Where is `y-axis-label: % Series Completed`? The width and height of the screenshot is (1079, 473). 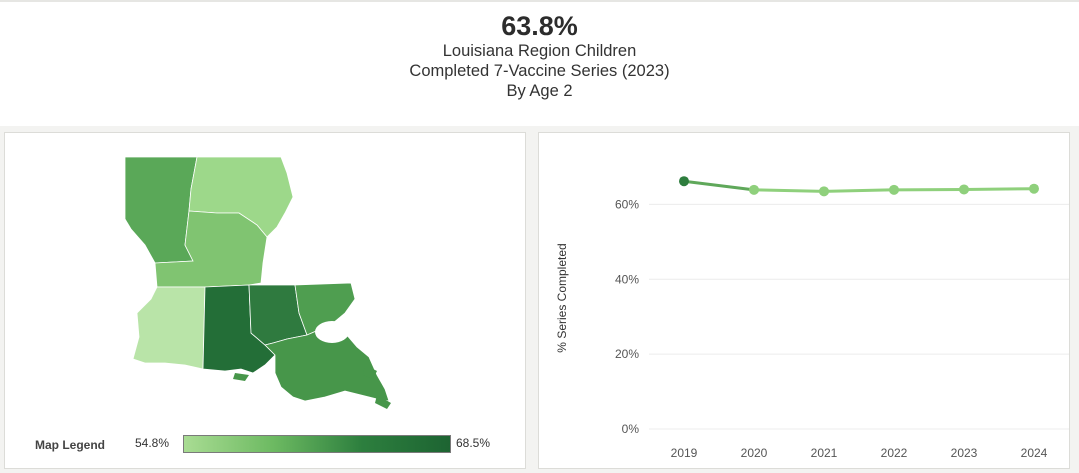
y-axis-label: % Series Completed is located at coordinates (562, 297).